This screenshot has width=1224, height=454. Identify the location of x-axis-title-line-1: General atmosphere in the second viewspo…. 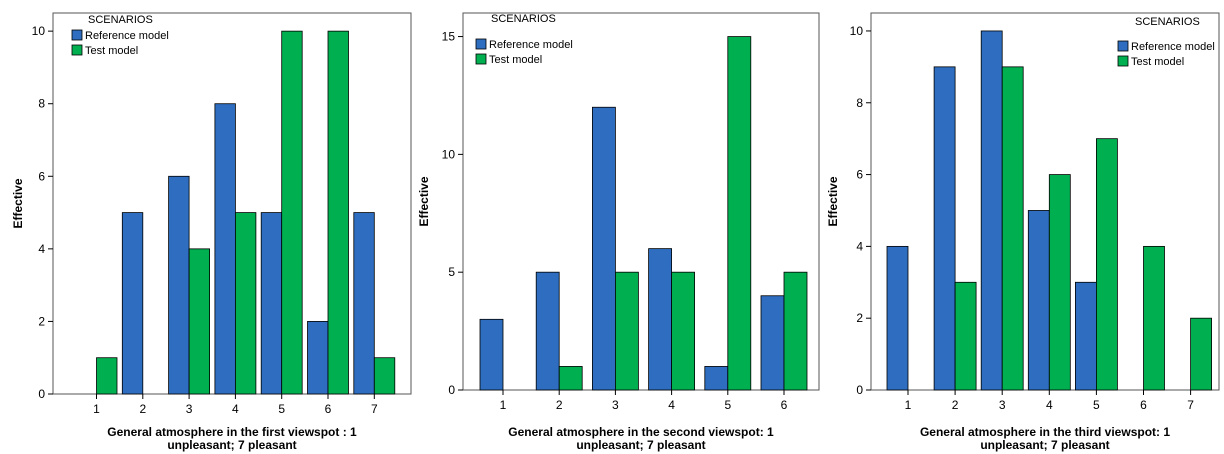
(641, 432).